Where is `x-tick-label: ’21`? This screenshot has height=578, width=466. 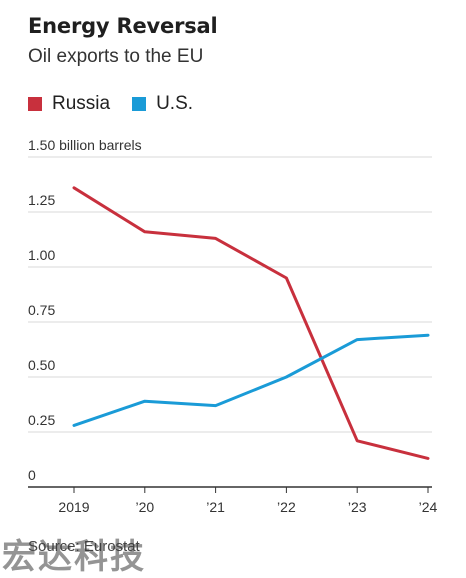 x-tick-label: ’21 is located at coordinates (215, 507).